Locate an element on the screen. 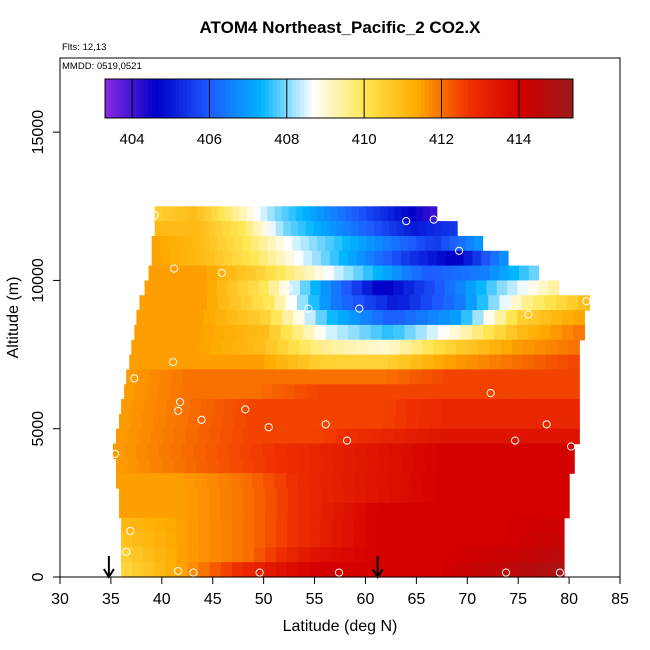 The image size is (650, 650). colorbar-tick-label: 412 is located at coordinates (441, 139).